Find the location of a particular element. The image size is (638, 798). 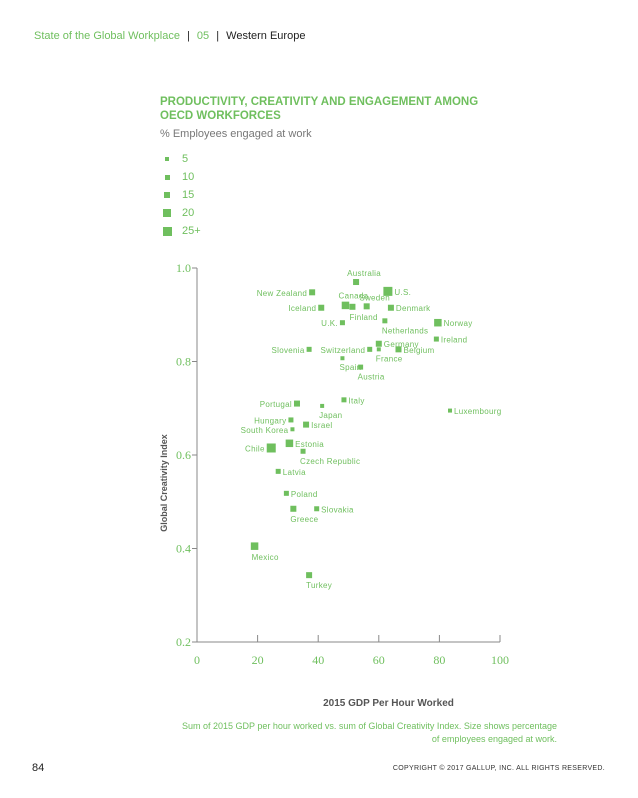

point-label: Mexico is located at coordinates (265, 557).